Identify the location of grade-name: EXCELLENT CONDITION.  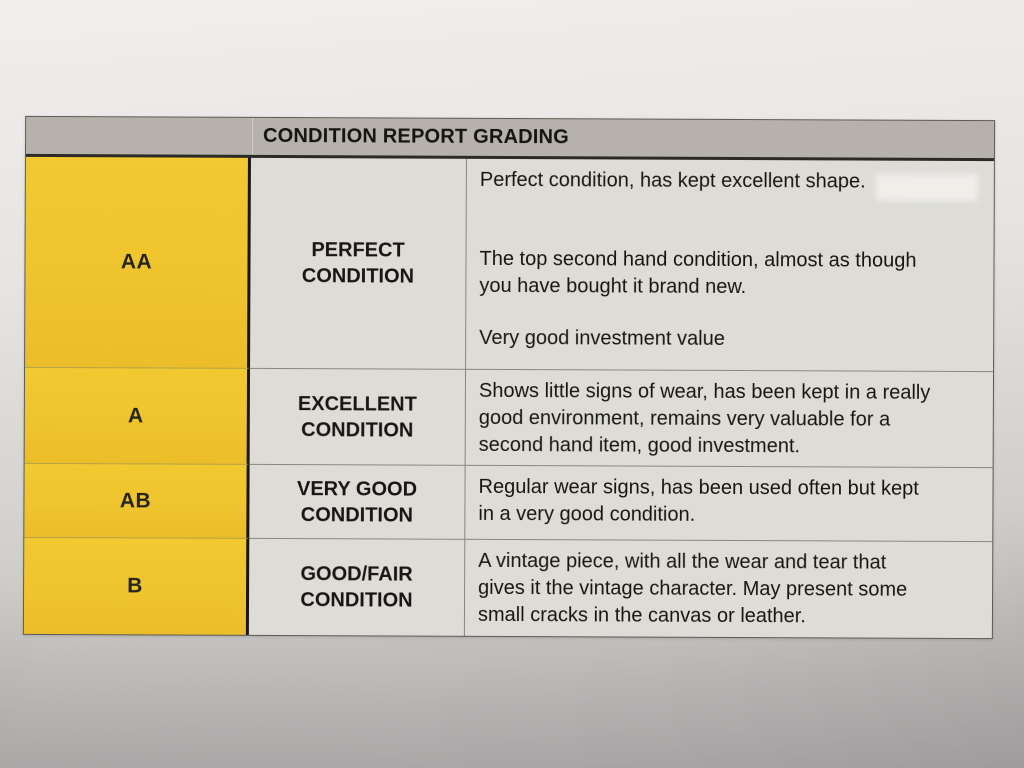
(357, 417).